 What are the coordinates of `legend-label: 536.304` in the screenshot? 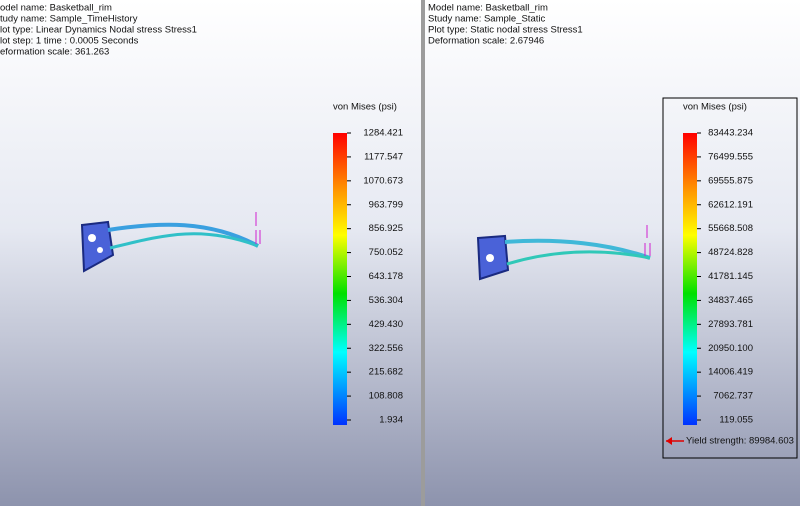 It's located at (386, 300).